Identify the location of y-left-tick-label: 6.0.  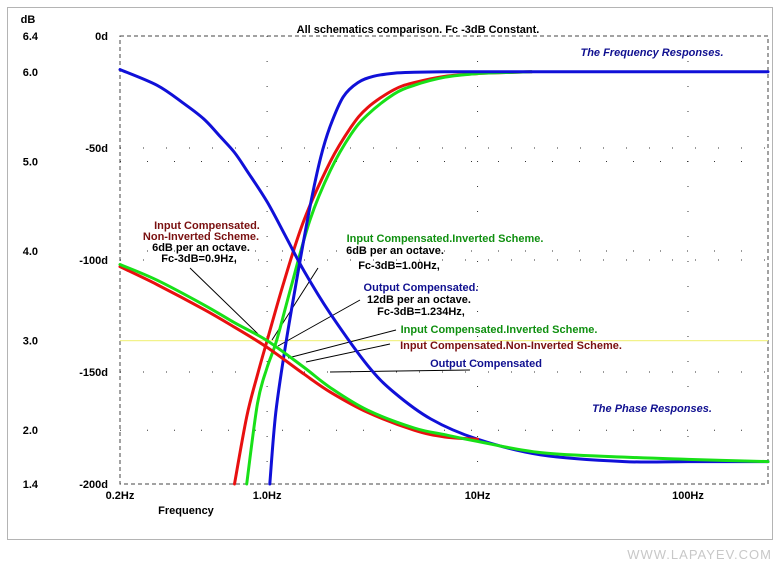
(30, 73).